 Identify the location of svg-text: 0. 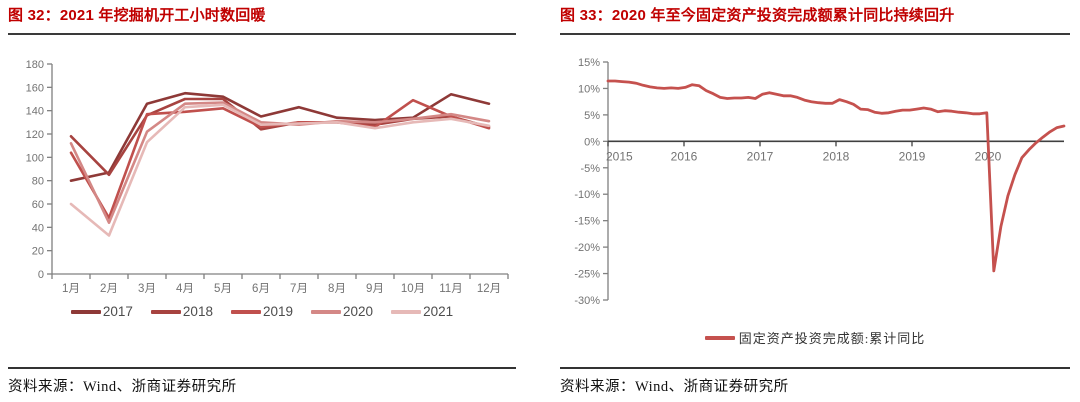
(41, 275).